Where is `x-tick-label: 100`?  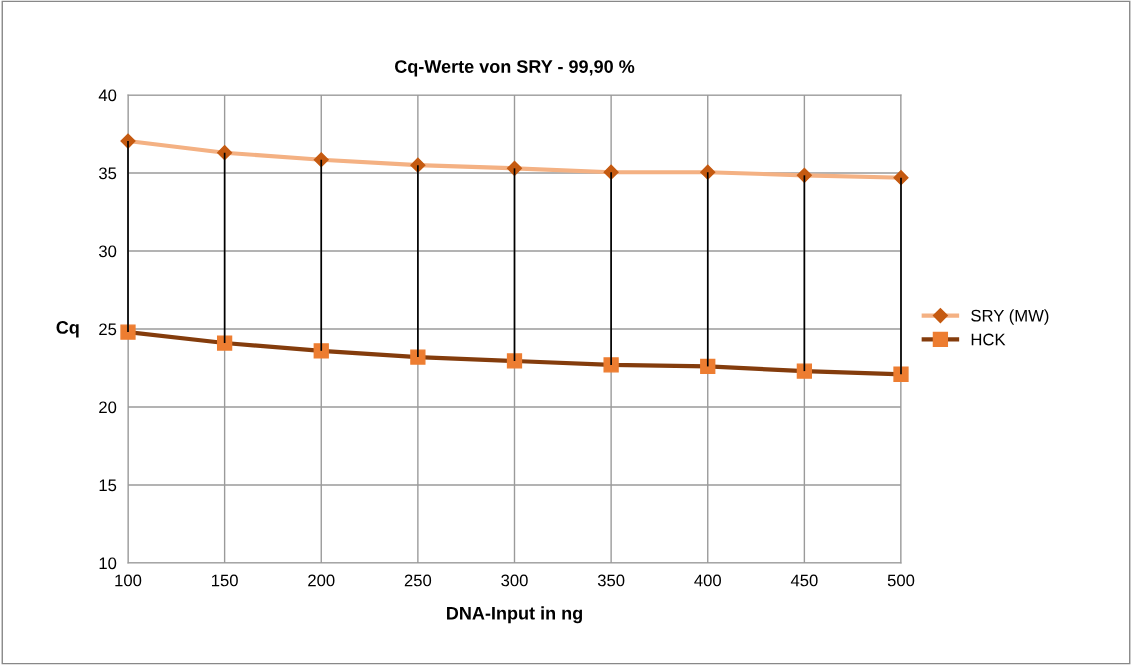 x-tick-label: 100 is located at coordinates (128, 580).